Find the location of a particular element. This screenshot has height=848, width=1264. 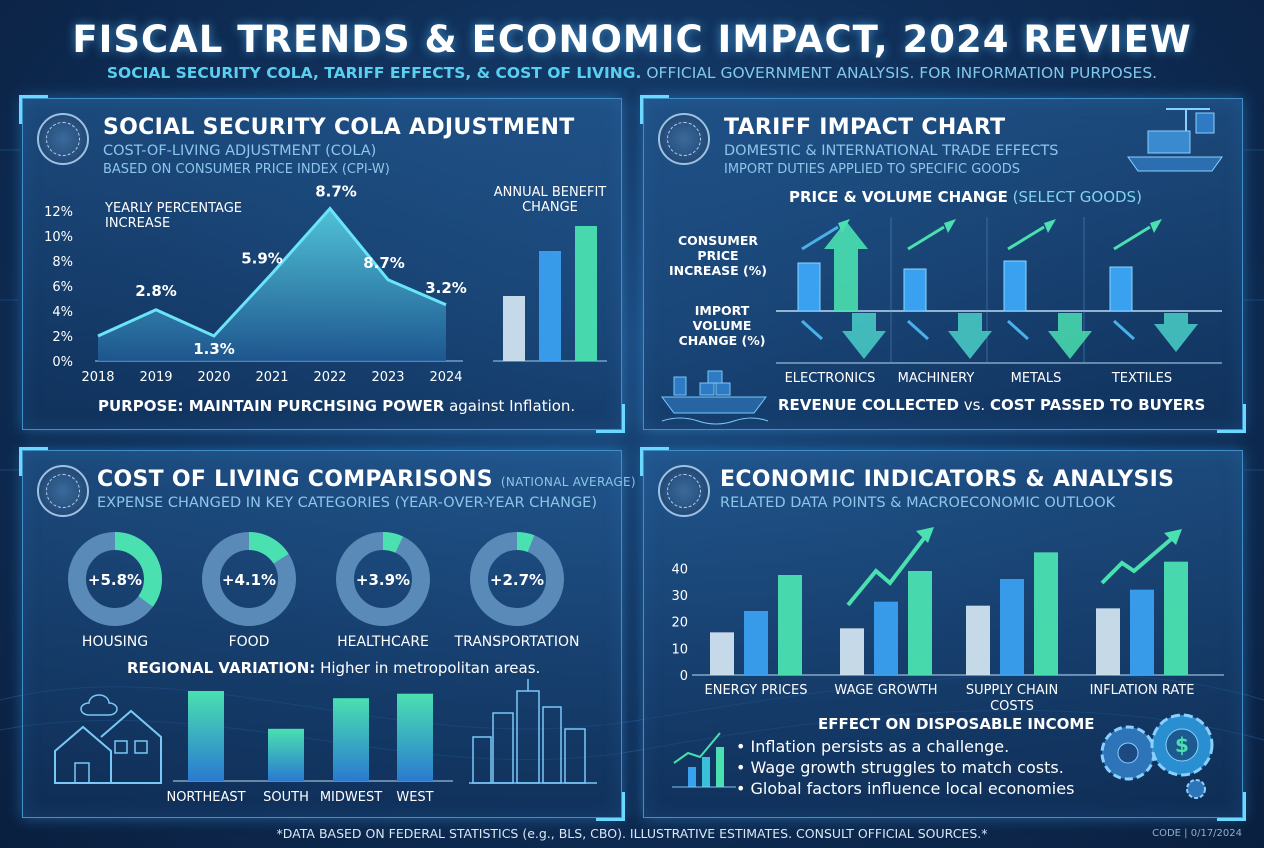

region-label: MIDWEST is located at coordinates (351, 797).